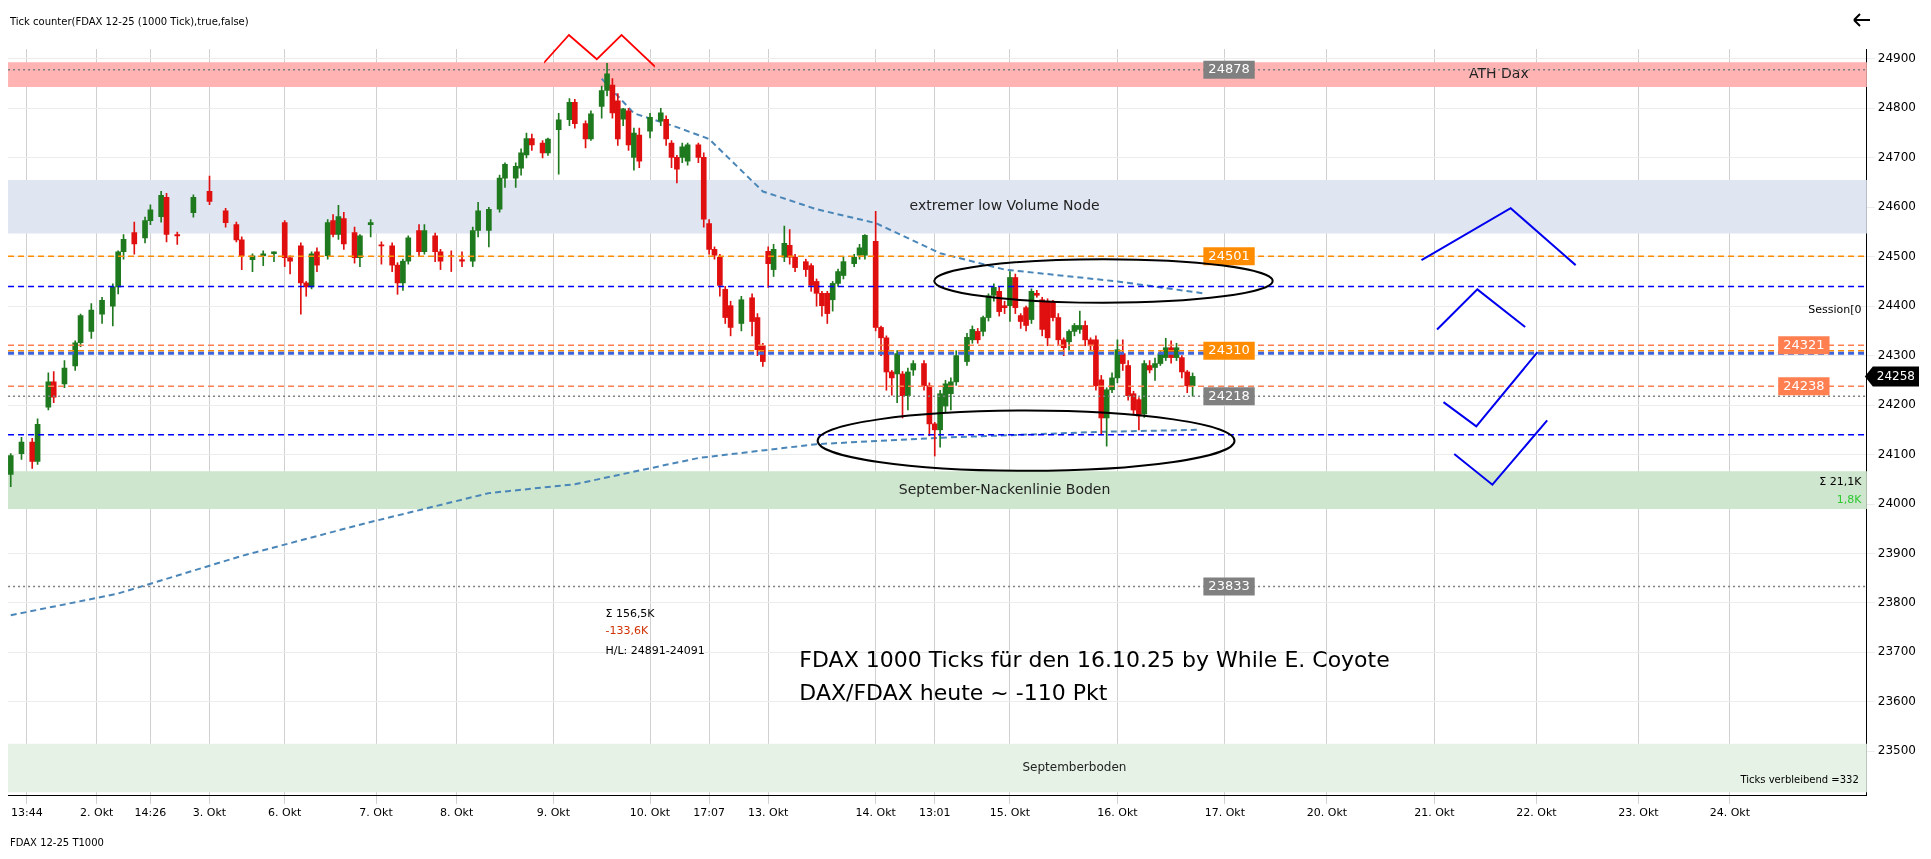 Image resolution: width=1931 pixels, height=859 pixels. Describe the element at coordinates (57, 842) in the screenshot. I see `text: FDAX 12-25 T1000` at that location.